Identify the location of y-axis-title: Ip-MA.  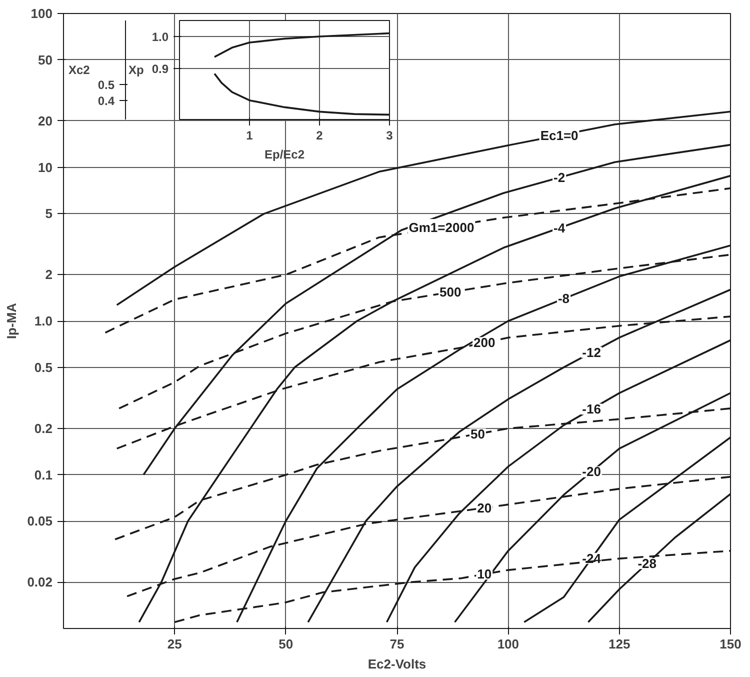
(12, 321).